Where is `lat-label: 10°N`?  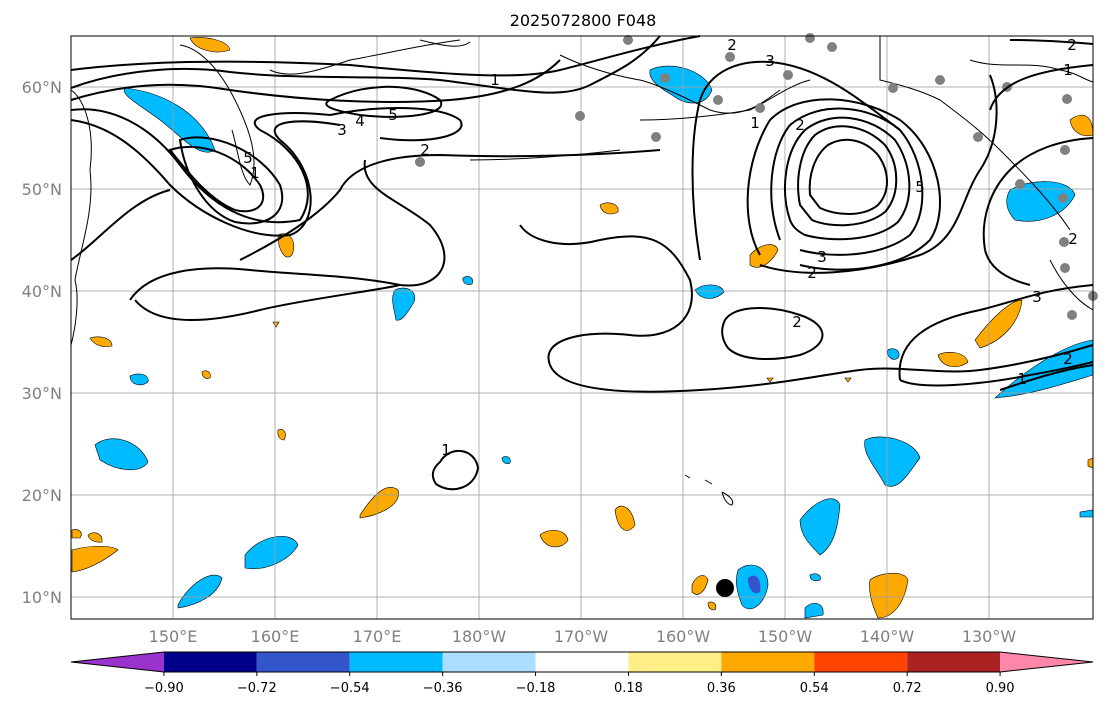
lat-label: 10°N is located at coordinates (42, 597).